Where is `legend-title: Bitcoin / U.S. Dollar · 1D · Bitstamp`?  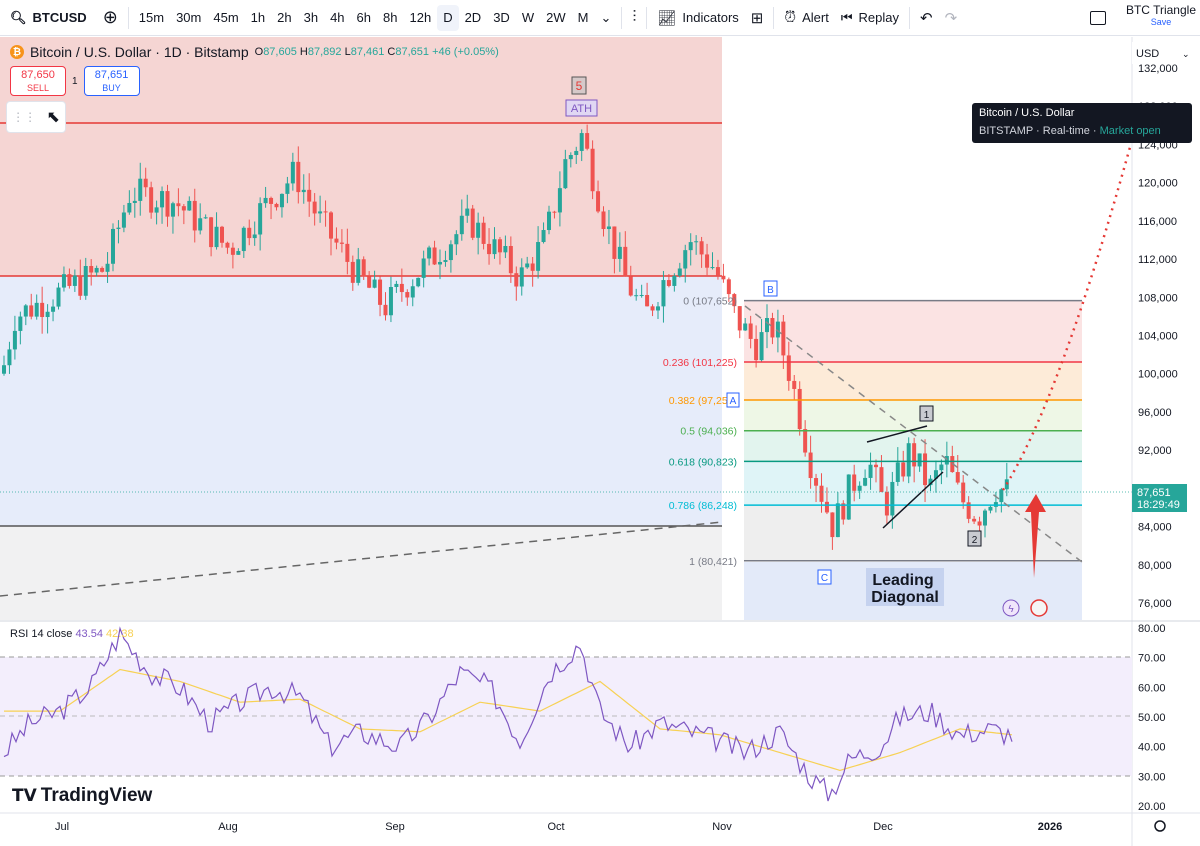
legend-title: Bitcoin / U.S. Dollar · 1D · Bitstamp is located at coordinates (139, 52).